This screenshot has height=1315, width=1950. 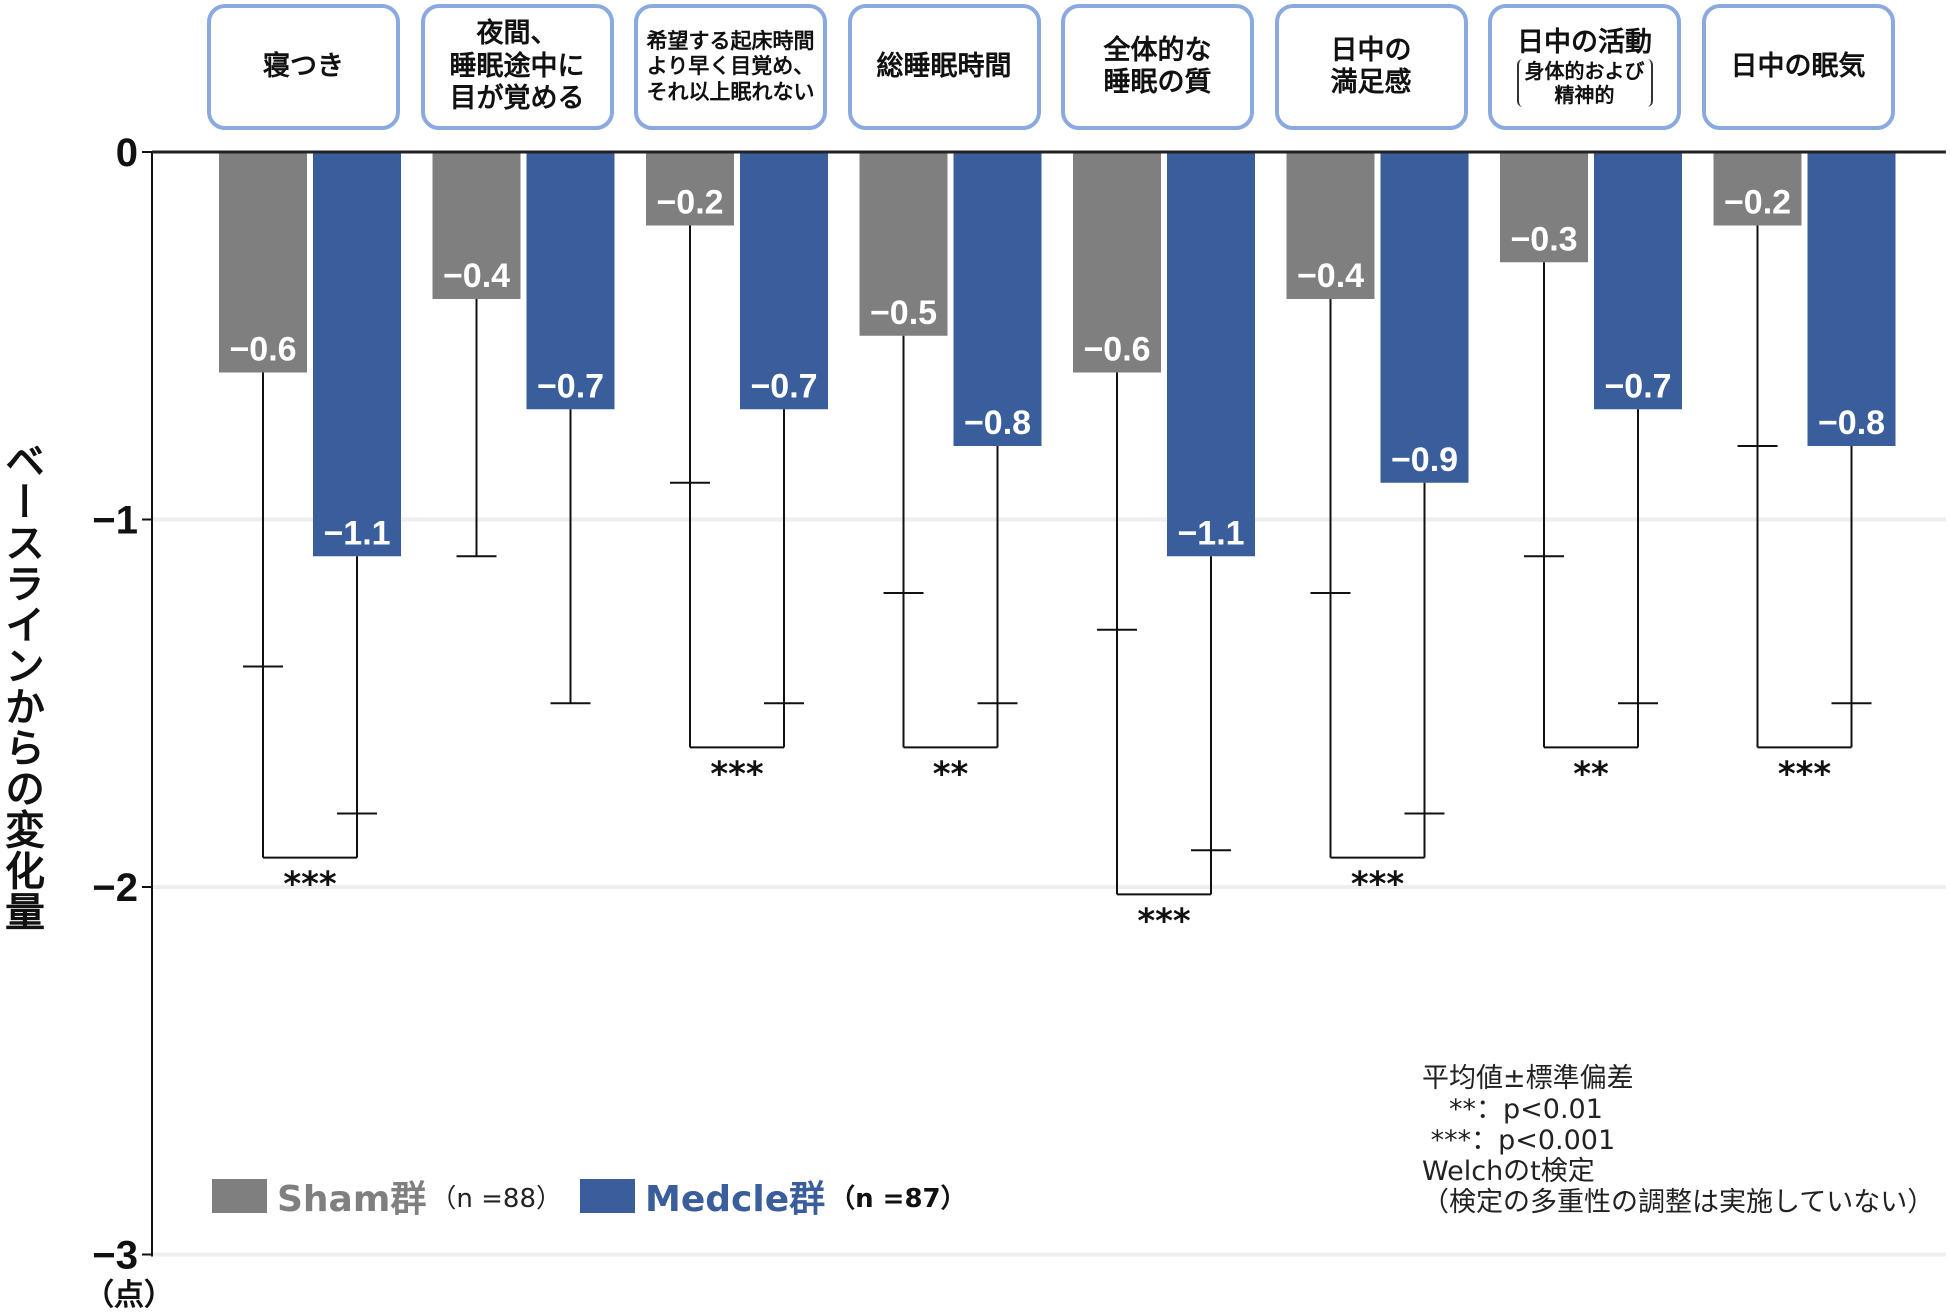 I want to click on category-label-line: 希望する起床時間, so click(x=730, y=41).